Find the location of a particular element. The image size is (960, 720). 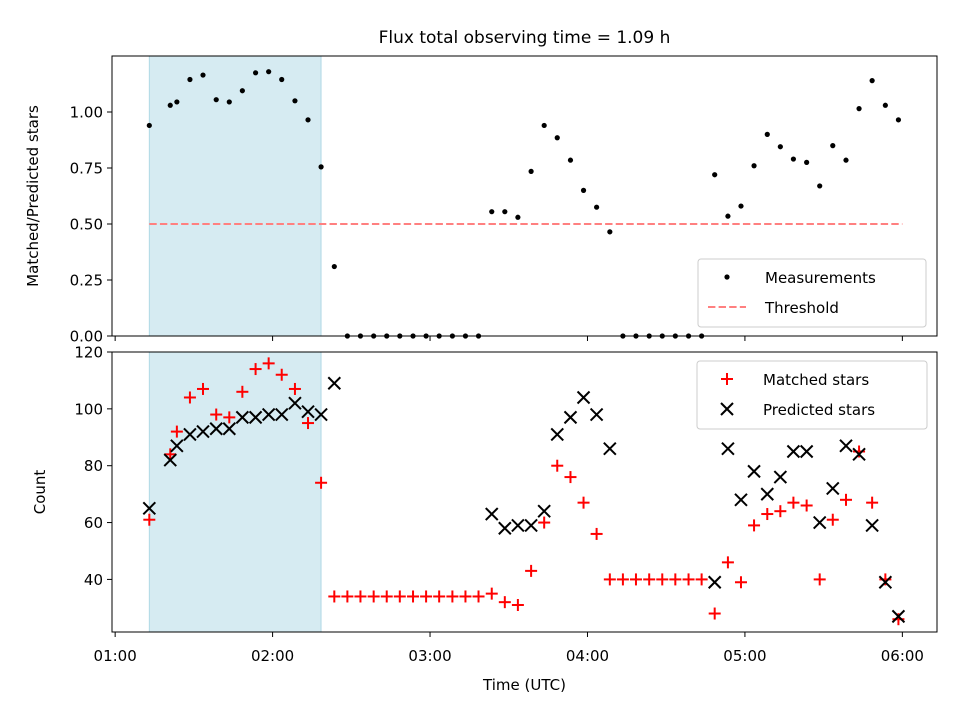

y-tick-label: 120 is located at coordinates (88, 353).